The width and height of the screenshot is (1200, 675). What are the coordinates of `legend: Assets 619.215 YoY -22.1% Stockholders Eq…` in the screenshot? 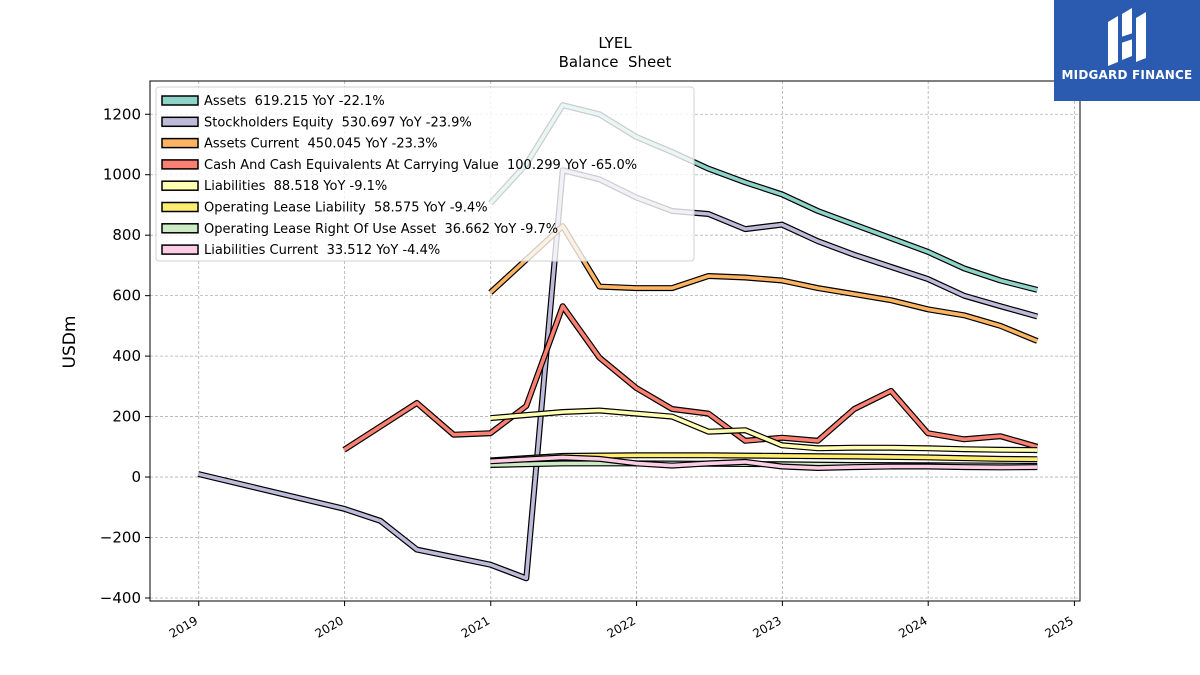 It's located at (425, 174).